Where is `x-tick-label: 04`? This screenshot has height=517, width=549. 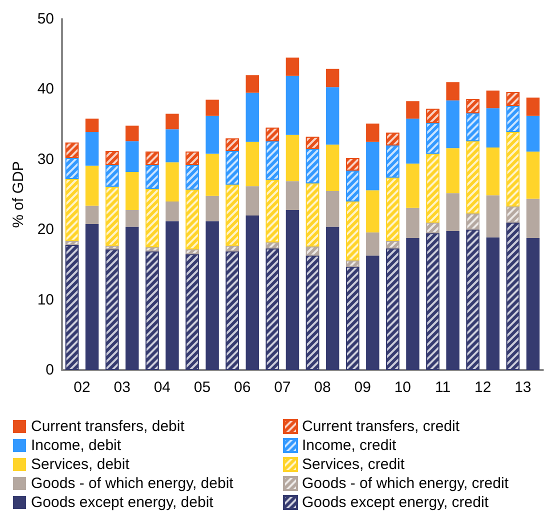
x-tick-label: 04 is located at coordinates (162, 387).